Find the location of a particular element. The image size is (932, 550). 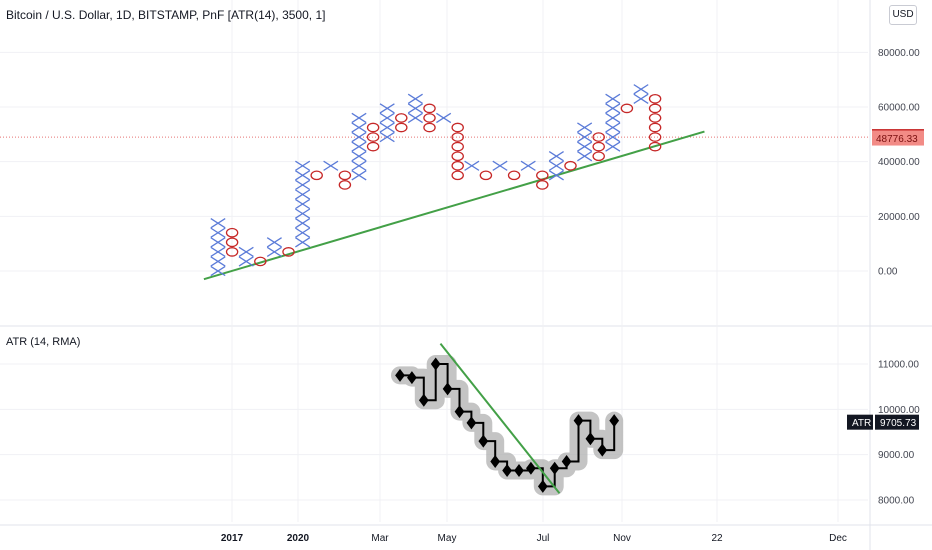

atr-chart is located at coordinates (507, 419).